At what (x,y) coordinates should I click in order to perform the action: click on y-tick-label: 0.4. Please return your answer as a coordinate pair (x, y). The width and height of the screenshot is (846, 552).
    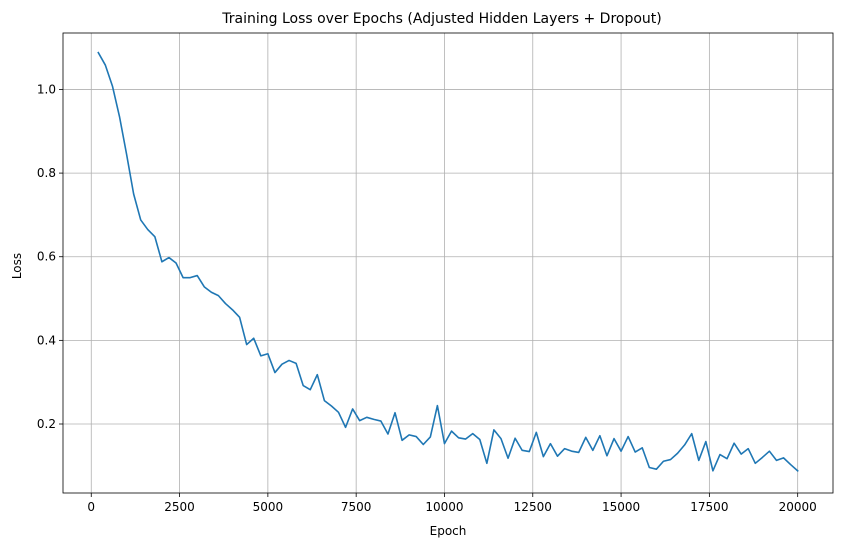
    Looking at the image, I should click on (46, 340).